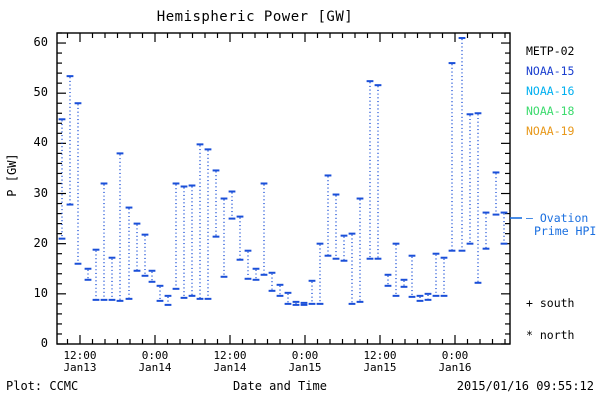  What do you see at coordinates (280, 386) in the screenshot?
I see `x-axis-label: Date and Time` at bounding box center [280, 386].